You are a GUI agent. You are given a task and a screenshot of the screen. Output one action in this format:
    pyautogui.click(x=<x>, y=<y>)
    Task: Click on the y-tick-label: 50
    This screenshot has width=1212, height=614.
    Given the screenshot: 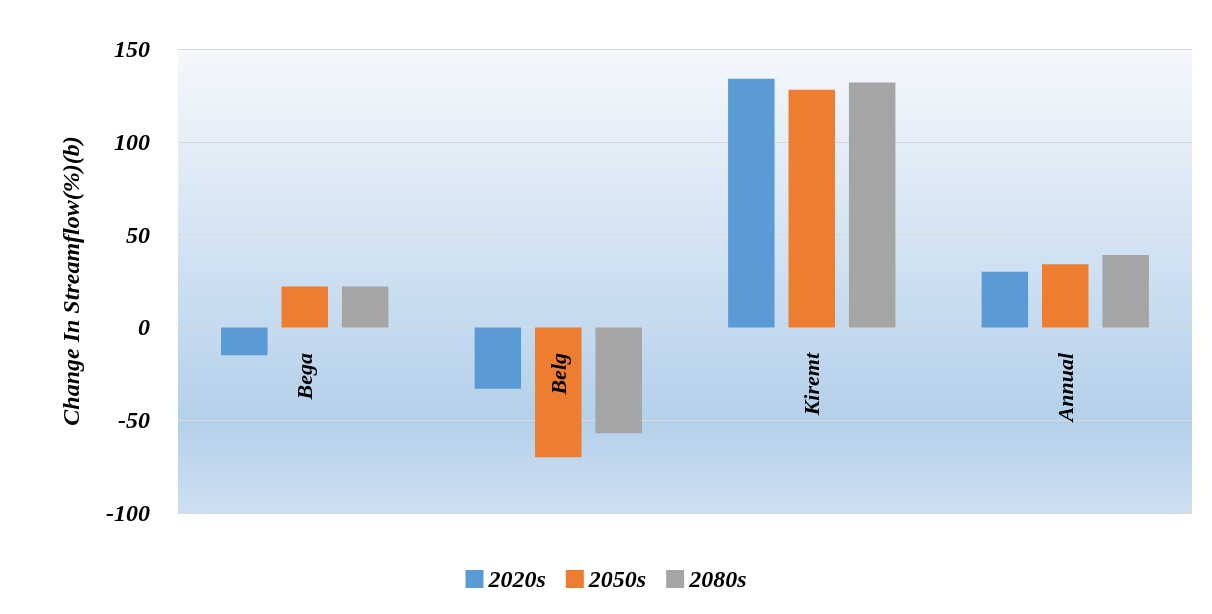 What is the action you would take?
    pyautogui.click(x=138, y=234)
    